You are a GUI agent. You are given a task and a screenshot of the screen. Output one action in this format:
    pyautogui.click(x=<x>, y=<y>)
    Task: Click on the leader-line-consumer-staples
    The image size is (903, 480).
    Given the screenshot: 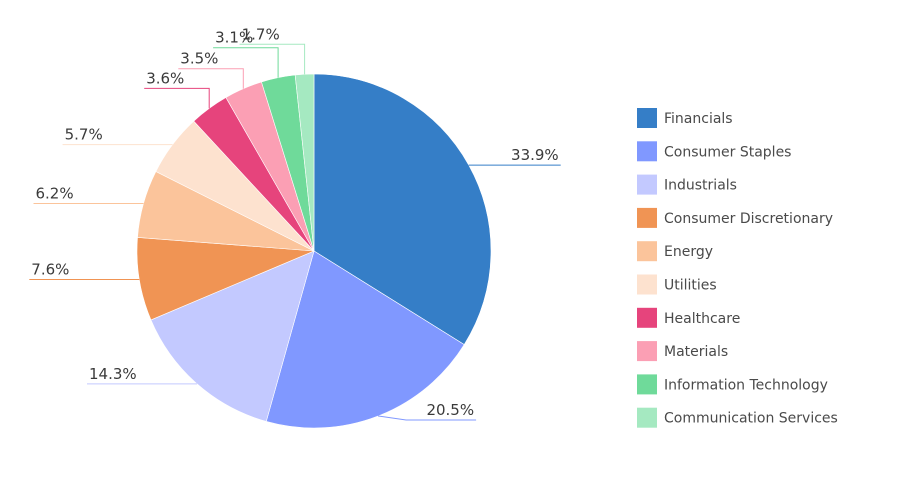 What is the action you would take?
    pyautogui.click(x=427, y=418)
    